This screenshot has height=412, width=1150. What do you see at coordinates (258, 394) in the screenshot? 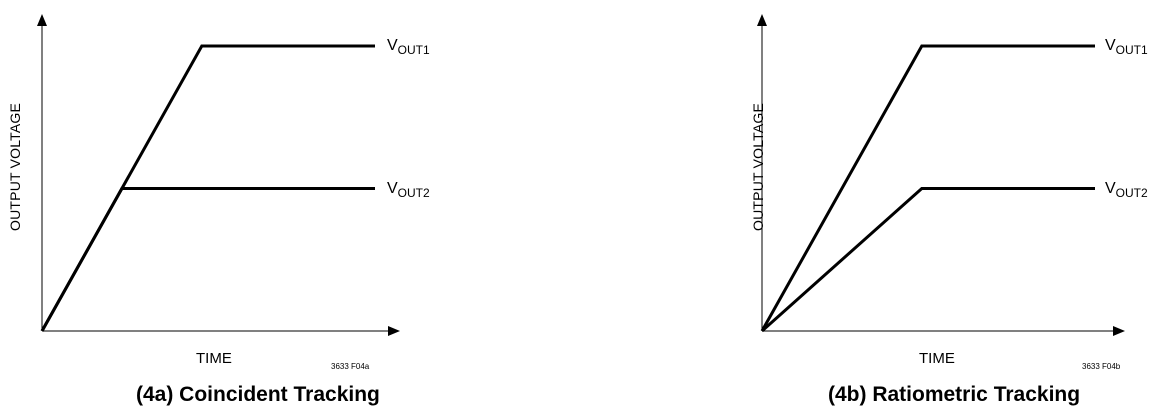
I see `chart-title: (4a) Coincident Tracking` at bounding box center [258, 394].